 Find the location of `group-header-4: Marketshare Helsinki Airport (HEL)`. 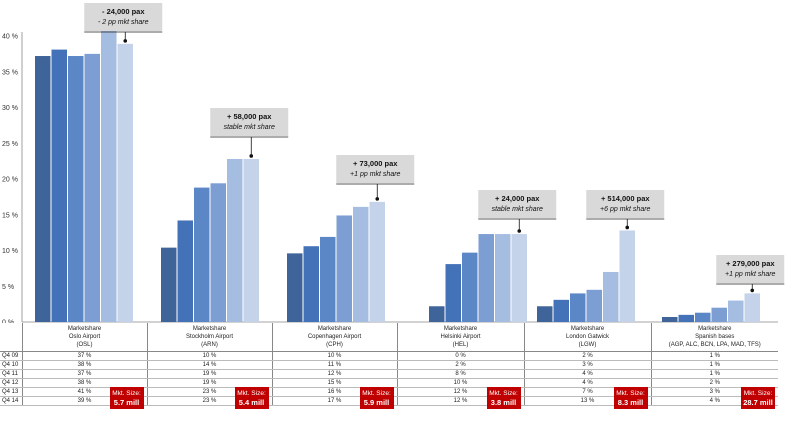

group-header-4: Marketshare Helsinki Airport (HEL) is located at coordinates (460, 337).